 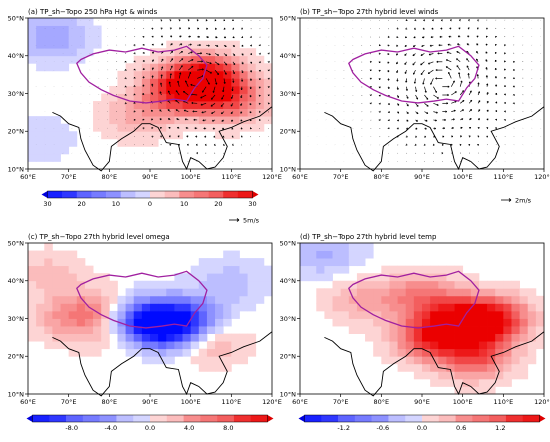 What do you see at coordinates (300, 177) in the screenshot?
I see `x-tick-label: 60°E` at bounding box center [300, 177].